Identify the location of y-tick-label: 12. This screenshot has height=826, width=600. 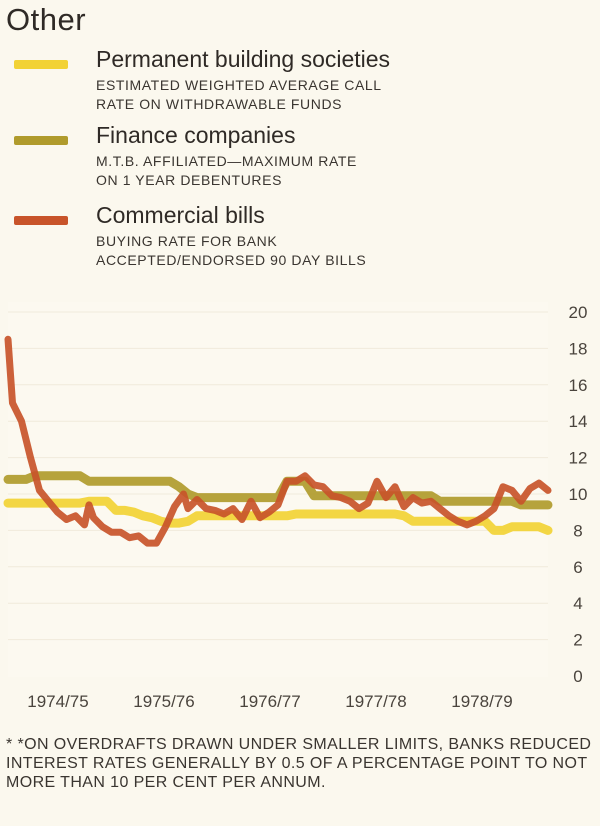
(578, 458).